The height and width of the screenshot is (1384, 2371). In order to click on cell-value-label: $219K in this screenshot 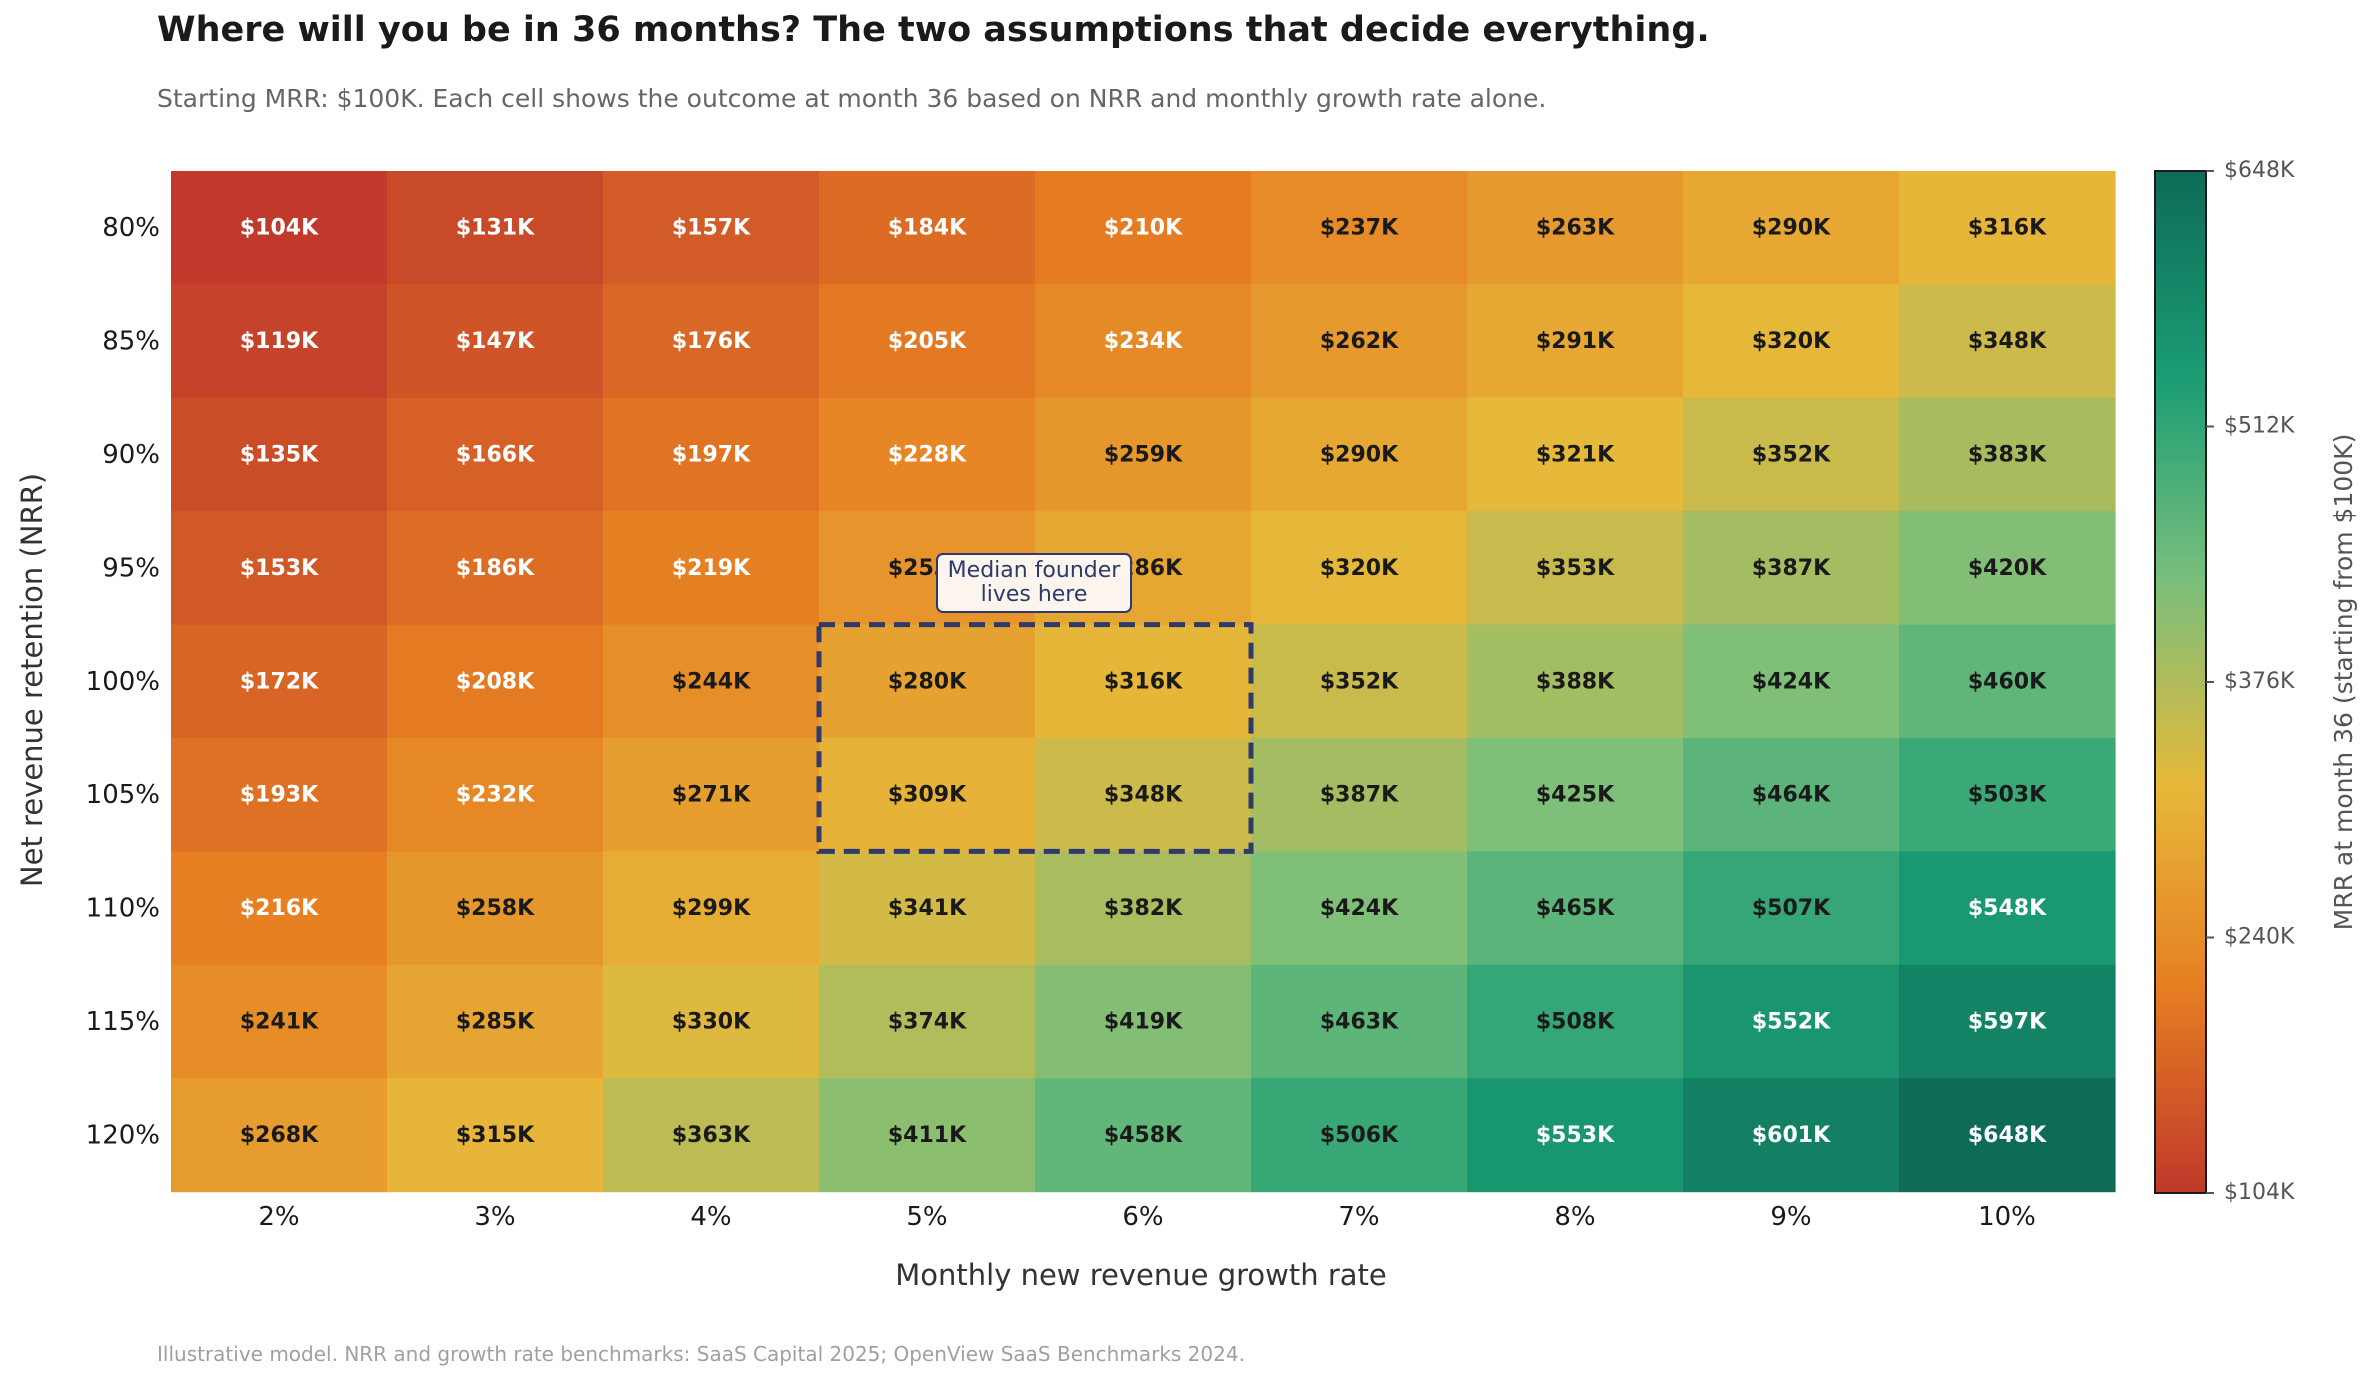, I will do `click(711, 568)`.